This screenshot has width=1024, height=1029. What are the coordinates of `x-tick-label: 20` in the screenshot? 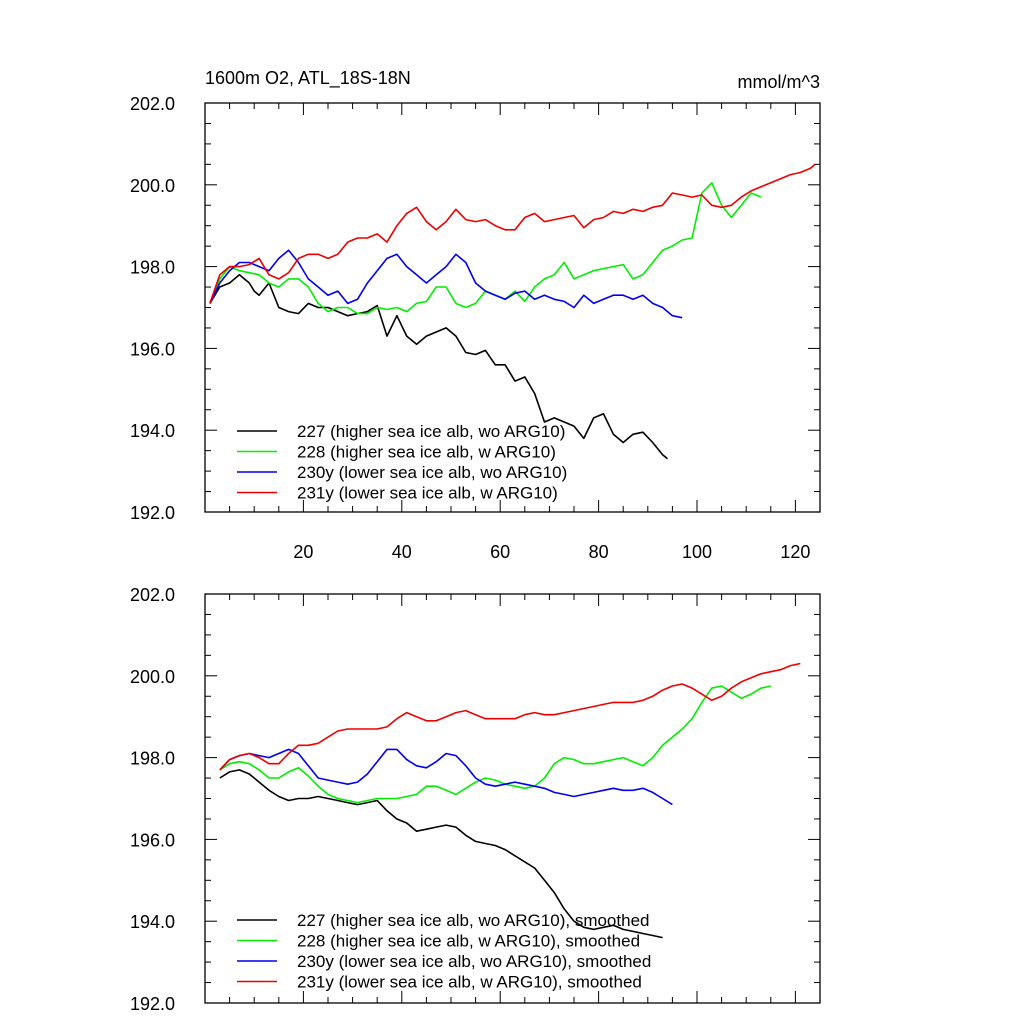 It's located at (303, 552).